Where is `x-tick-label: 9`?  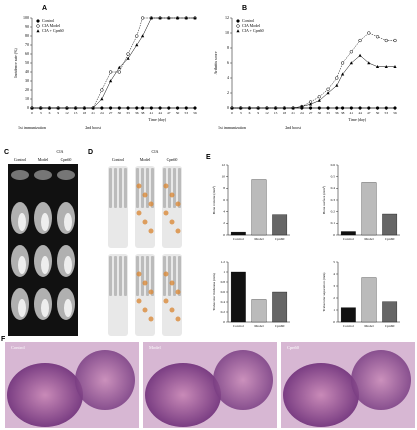 x-tick-label: 9 is located at coordinates (58, 113).